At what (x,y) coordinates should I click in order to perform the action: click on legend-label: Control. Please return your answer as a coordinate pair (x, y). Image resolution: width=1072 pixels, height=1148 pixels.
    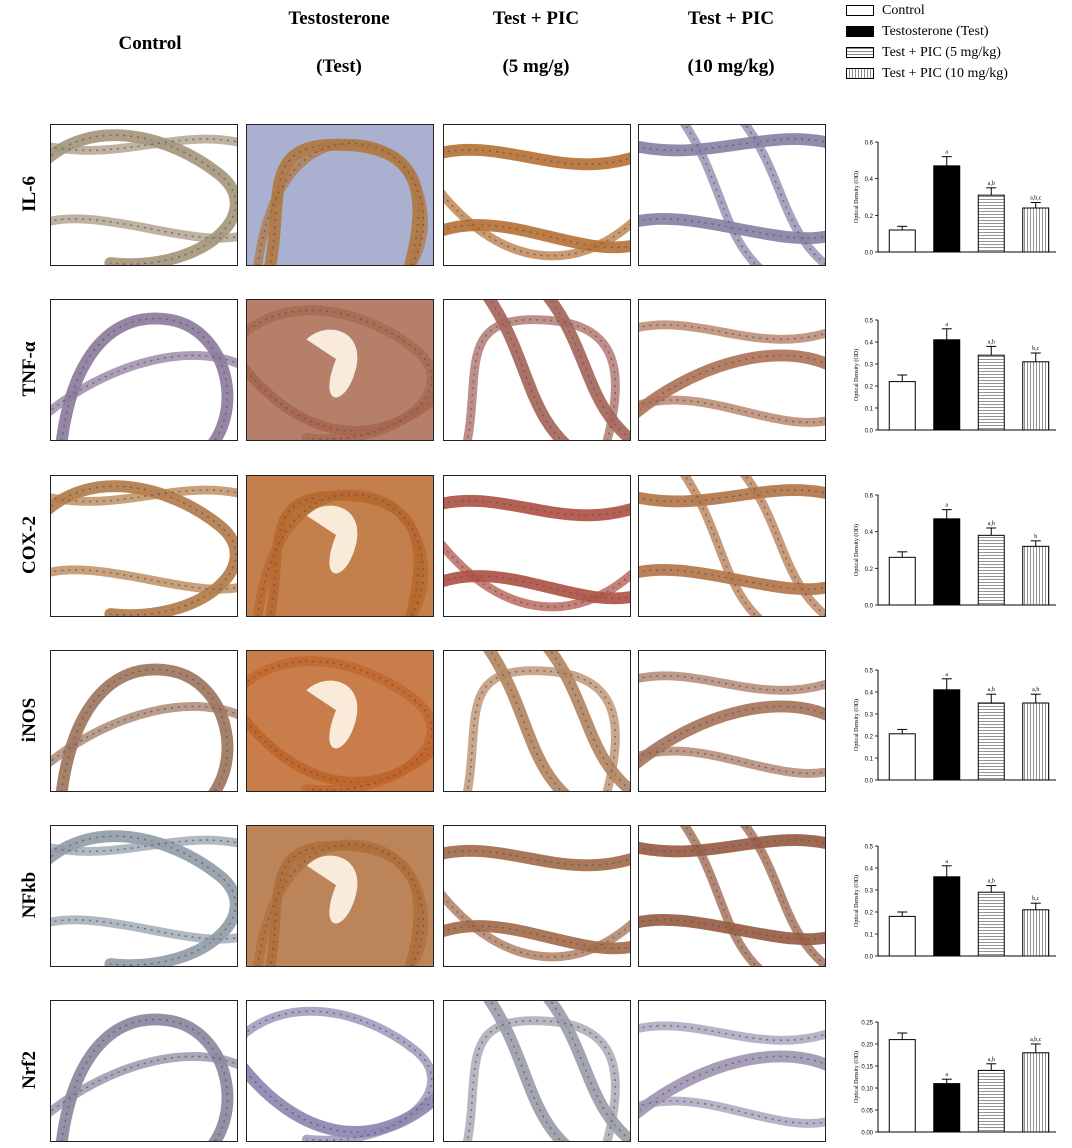
    Looking at the image, I should click on (903, 10).